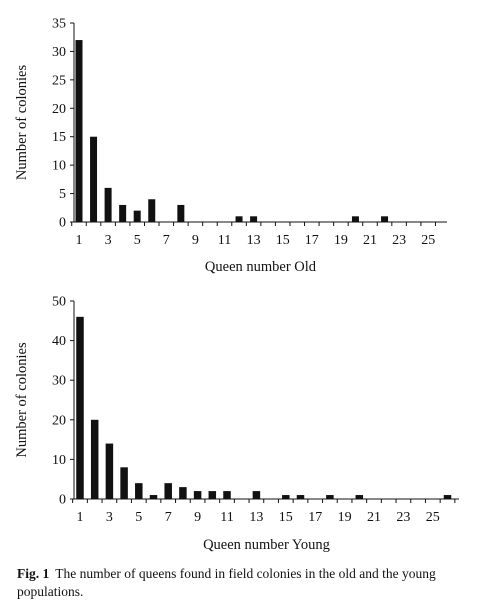  Describe the element at coordinates (59, 137) in the screenshot. I see `chart1-y-tick-label: 15` at that location.